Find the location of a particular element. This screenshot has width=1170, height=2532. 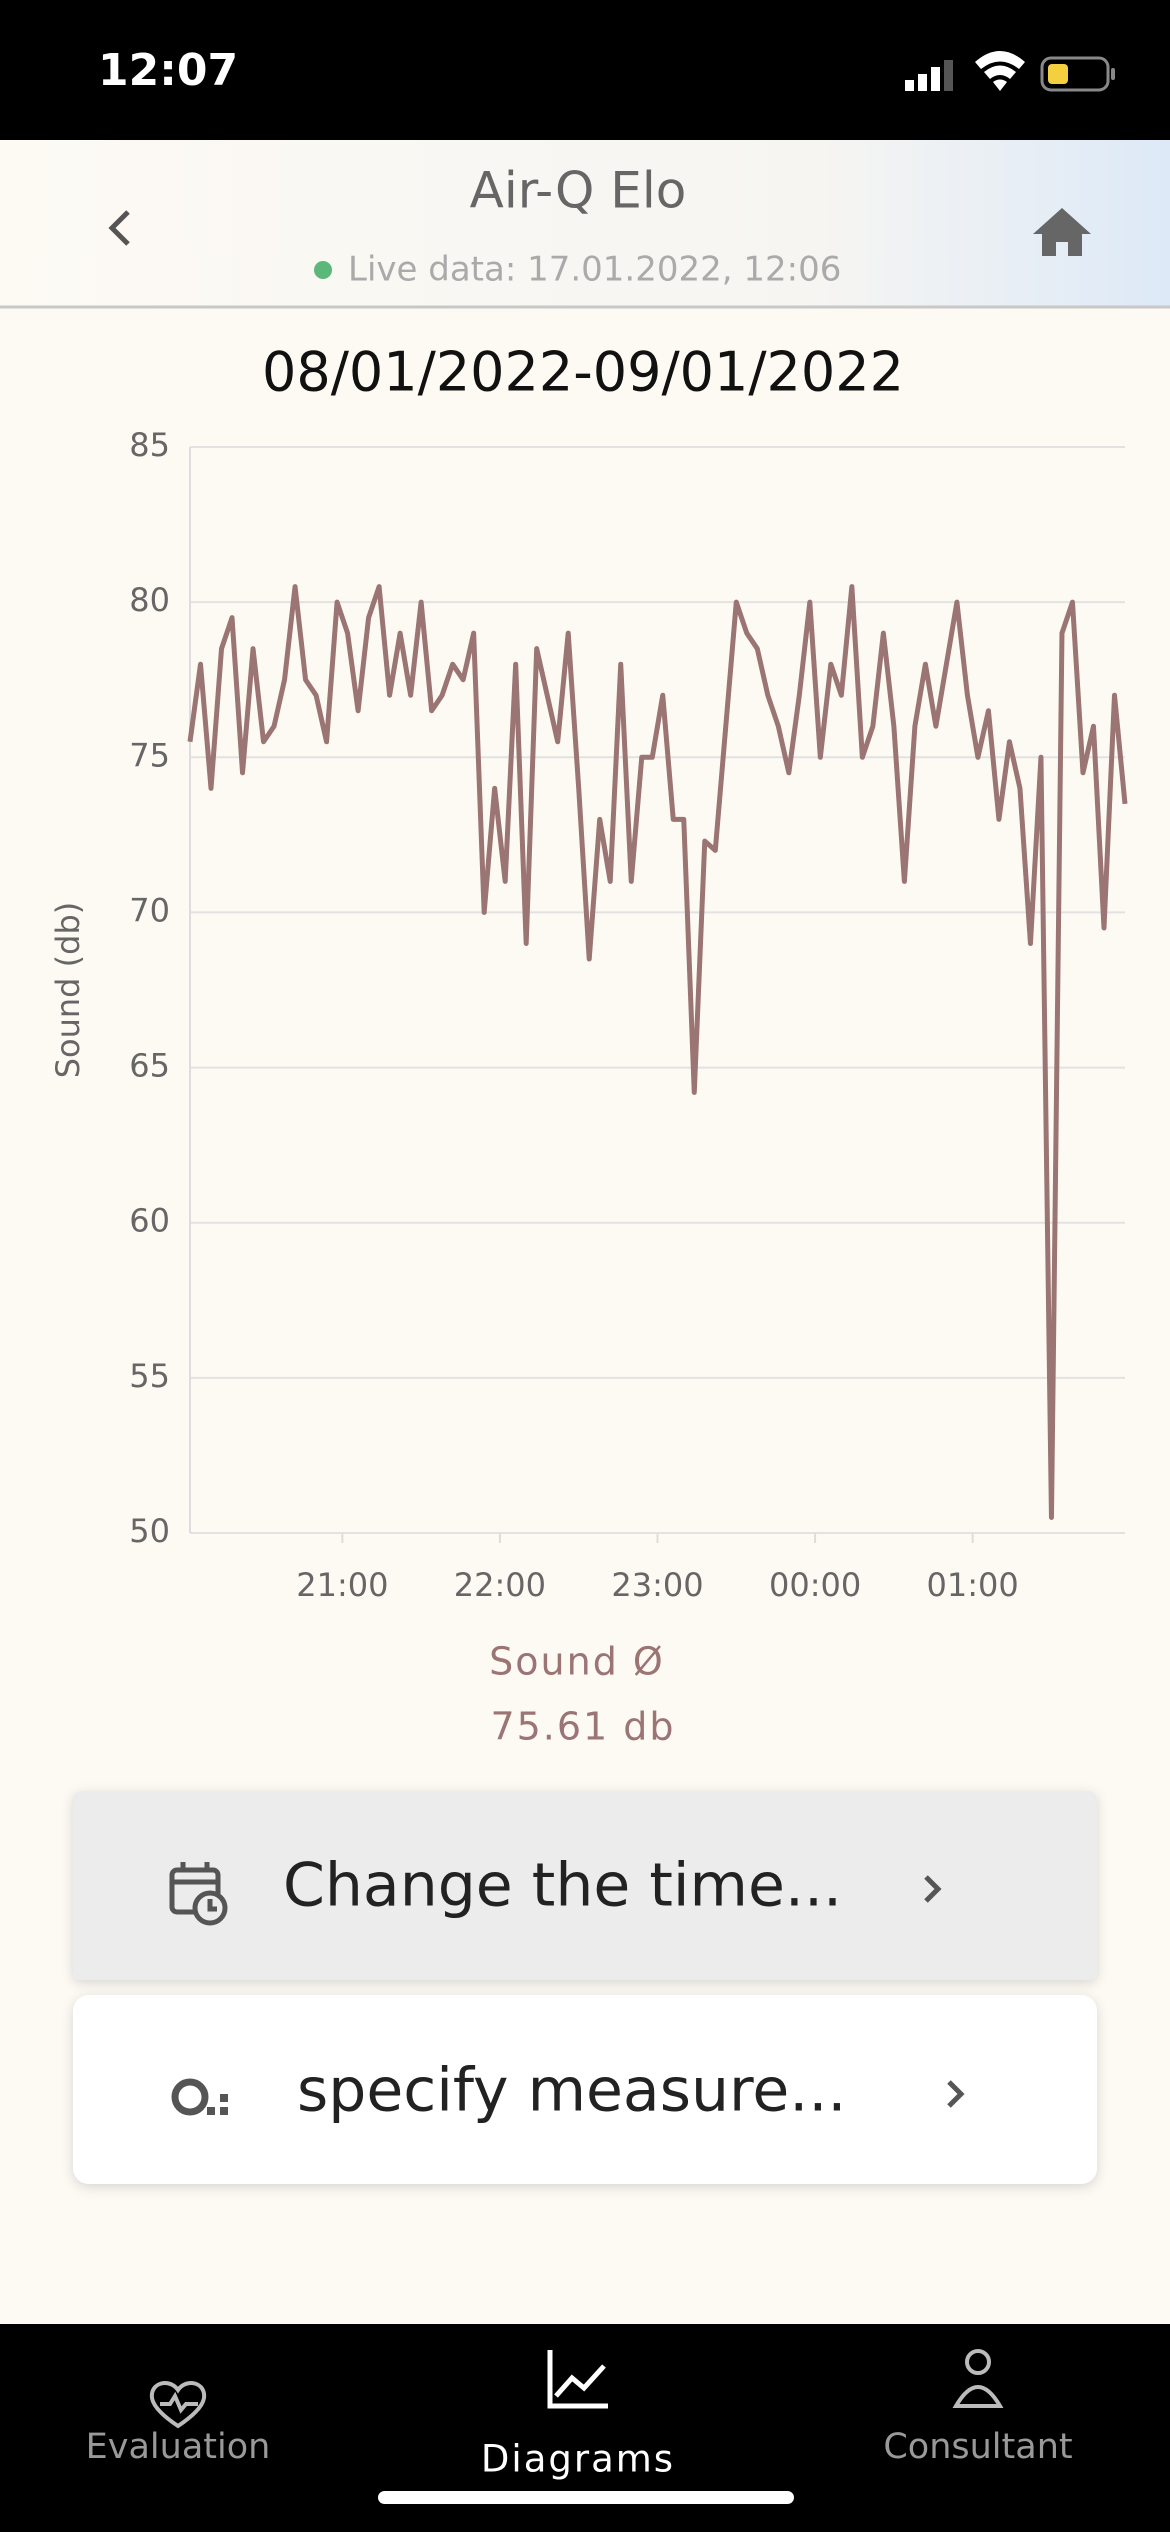

x-tick-label: 21:00 is located at coordinates (342, 1585).